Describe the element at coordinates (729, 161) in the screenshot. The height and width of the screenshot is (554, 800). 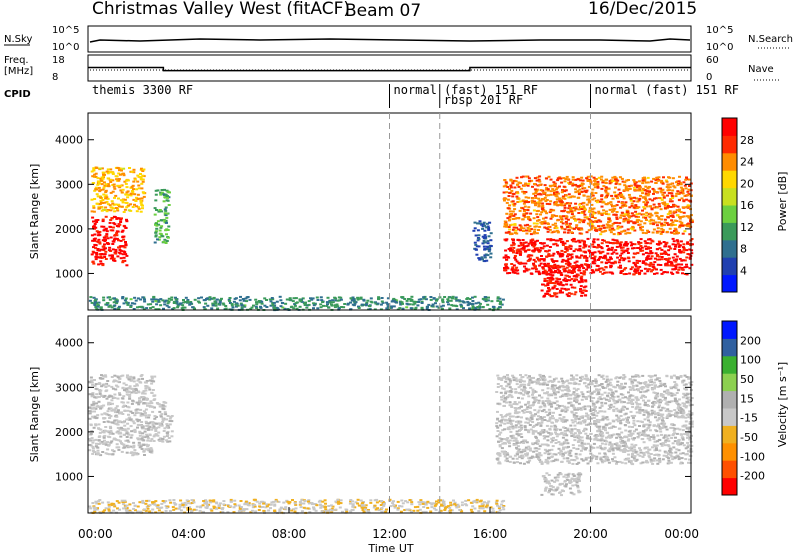
I see `colorbar-swatch` at that location.